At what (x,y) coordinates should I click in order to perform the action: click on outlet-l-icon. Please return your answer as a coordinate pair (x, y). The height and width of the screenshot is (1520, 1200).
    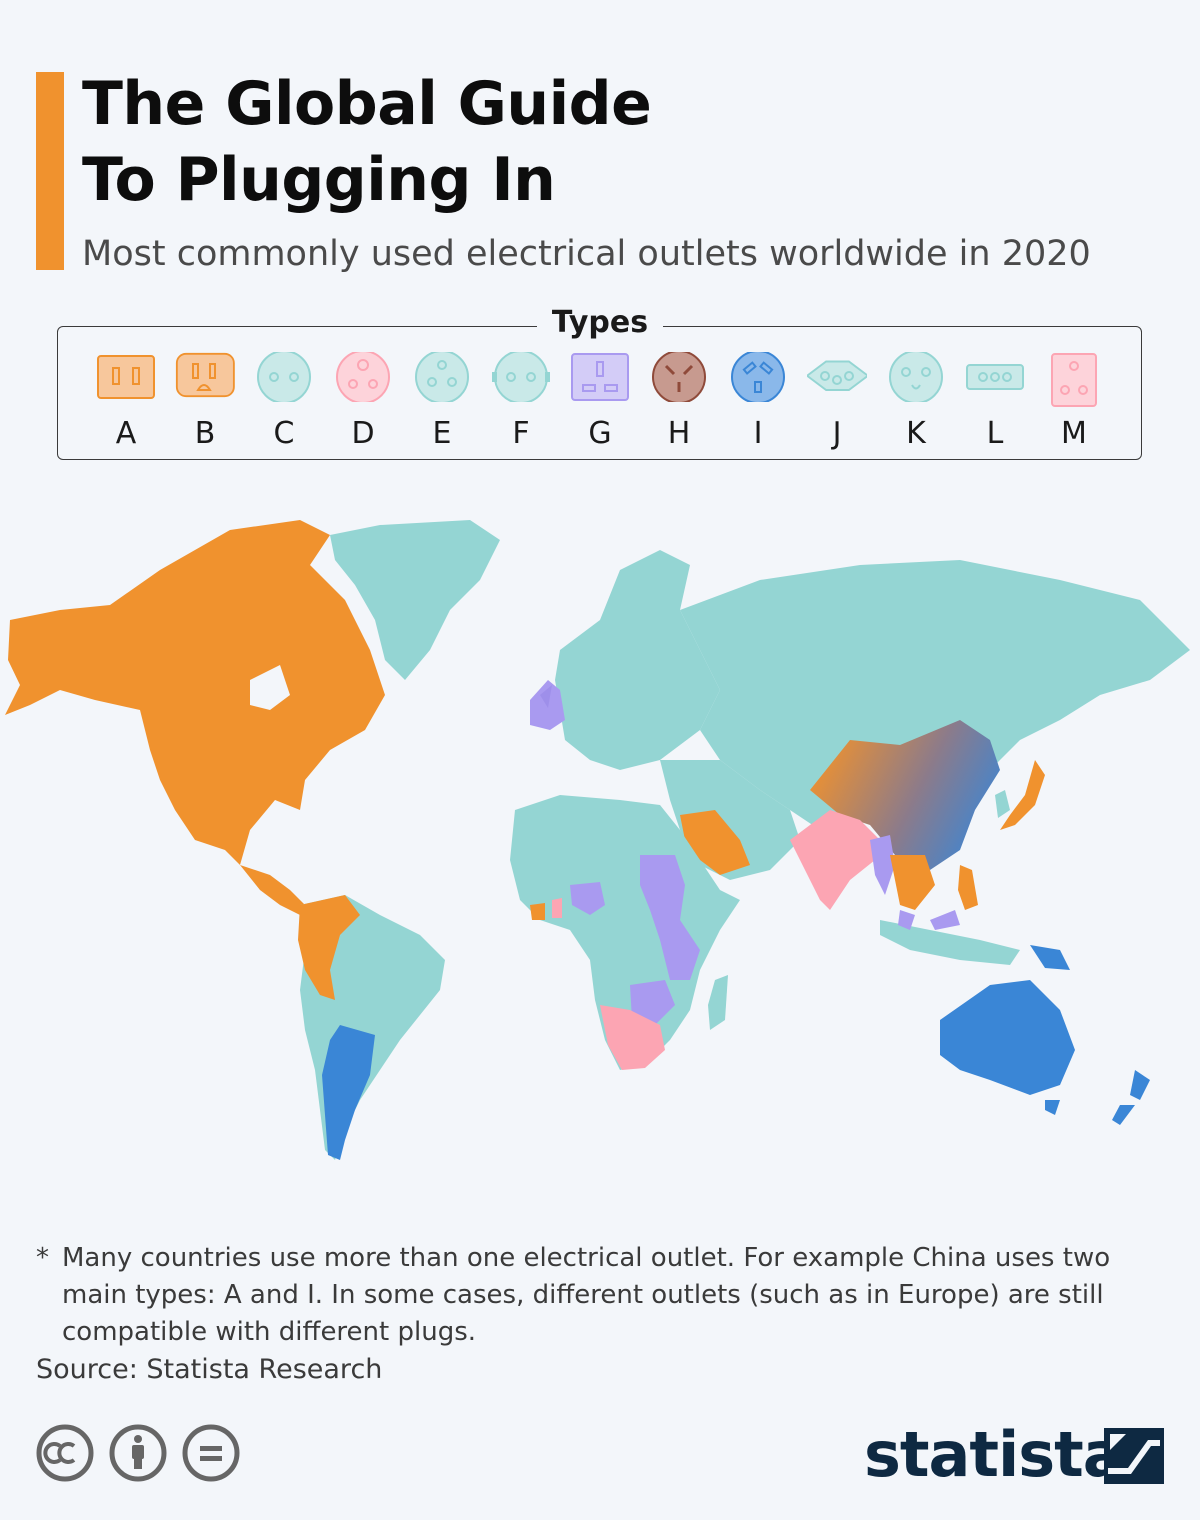
    Looking at the image, I should click on (995, 377).